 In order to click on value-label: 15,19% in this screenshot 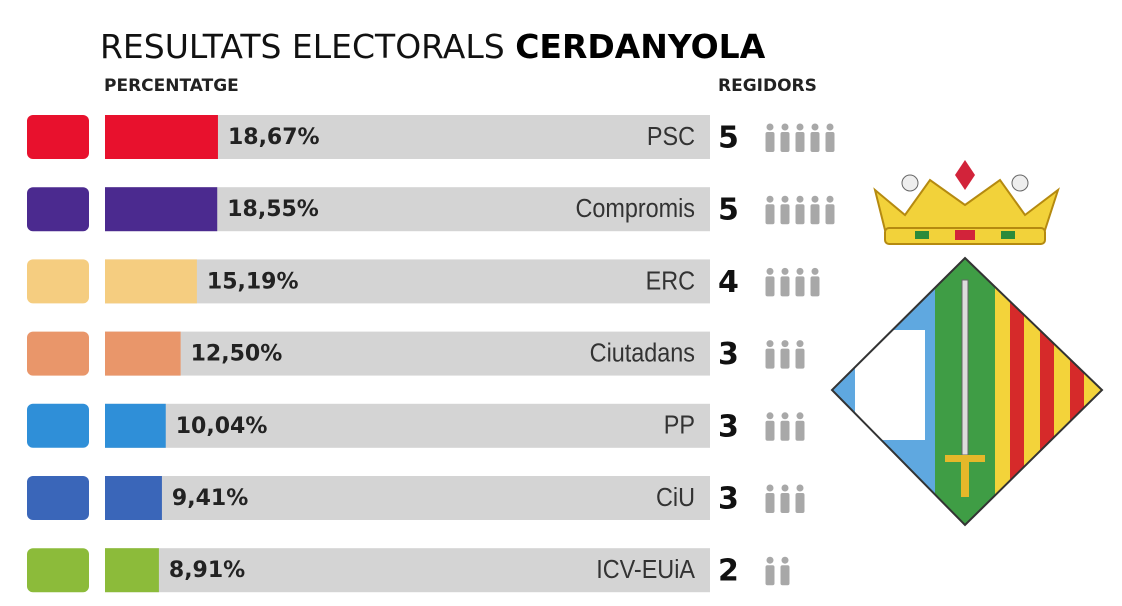, I will do `click(253, 281)`.